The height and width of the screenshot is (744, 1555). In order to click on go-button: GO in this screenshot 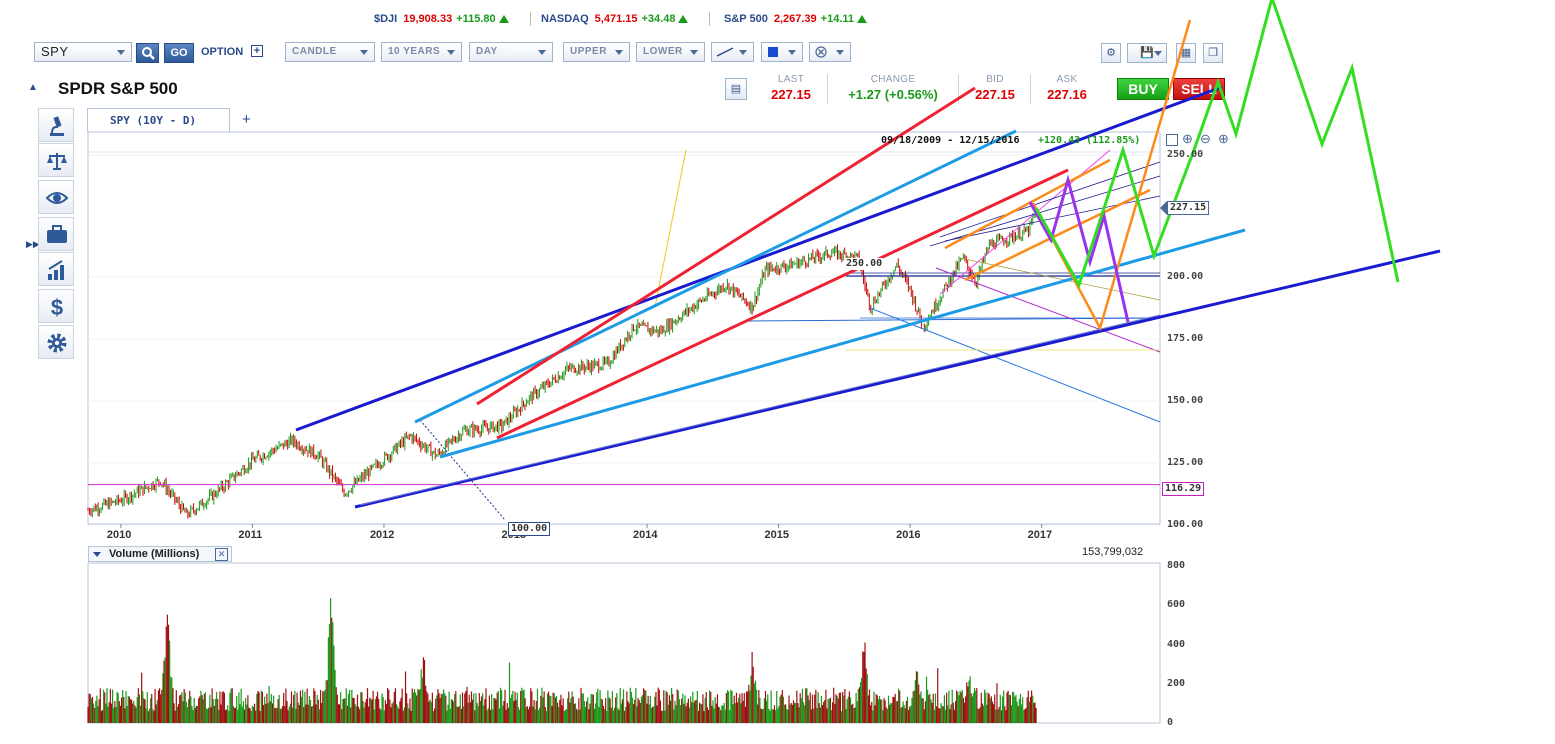, I will do `click(179, 53)`.